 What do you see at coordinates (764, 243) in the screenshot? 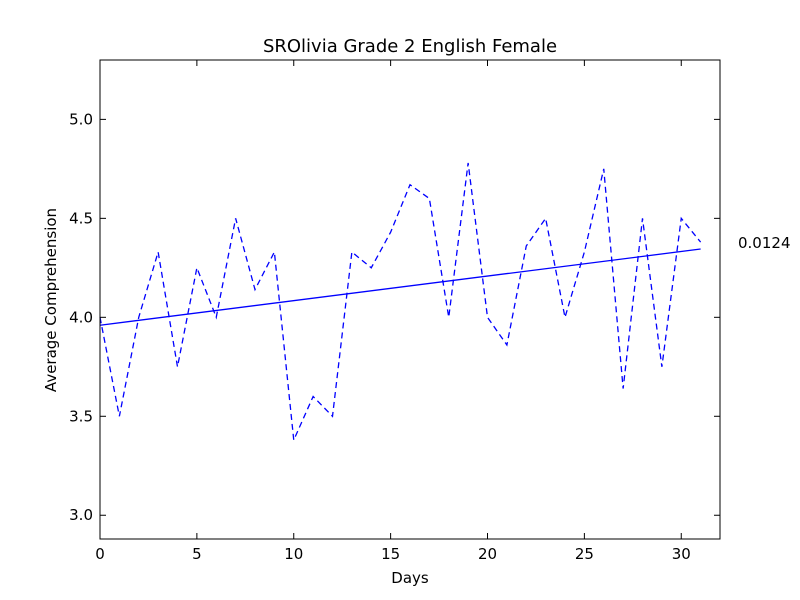
I see `slope-annotation: 0.0124` at bounding box center [764, 243].